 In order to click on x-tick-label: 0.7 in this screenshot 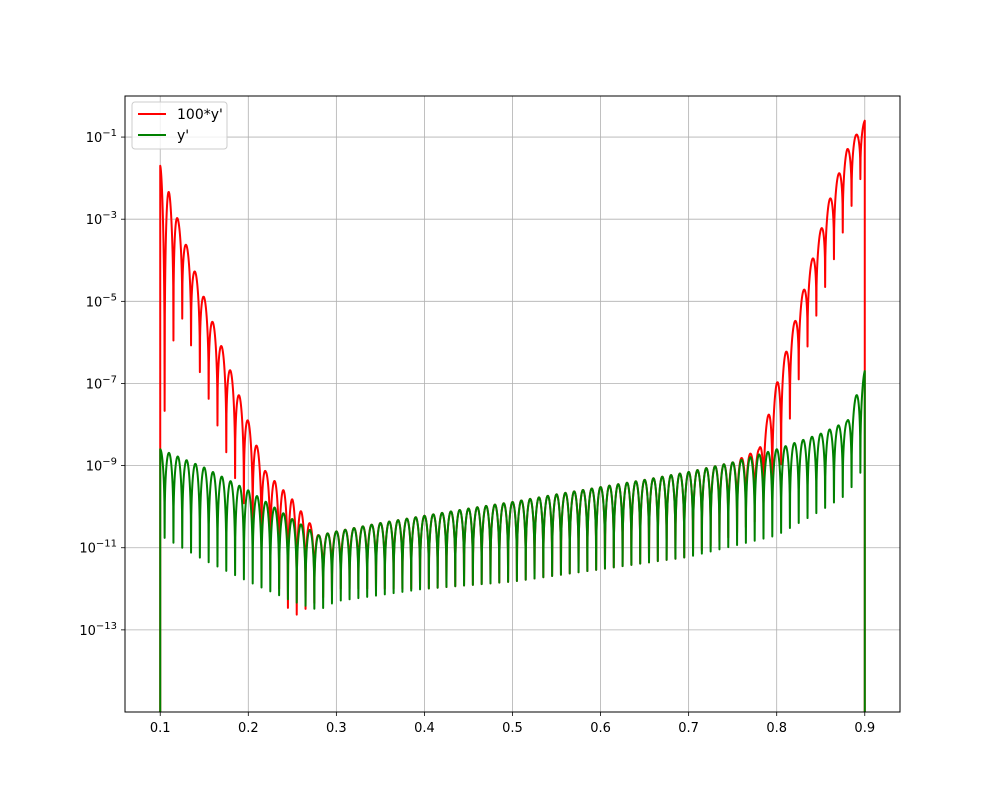, I will do `click(688, 728)`.